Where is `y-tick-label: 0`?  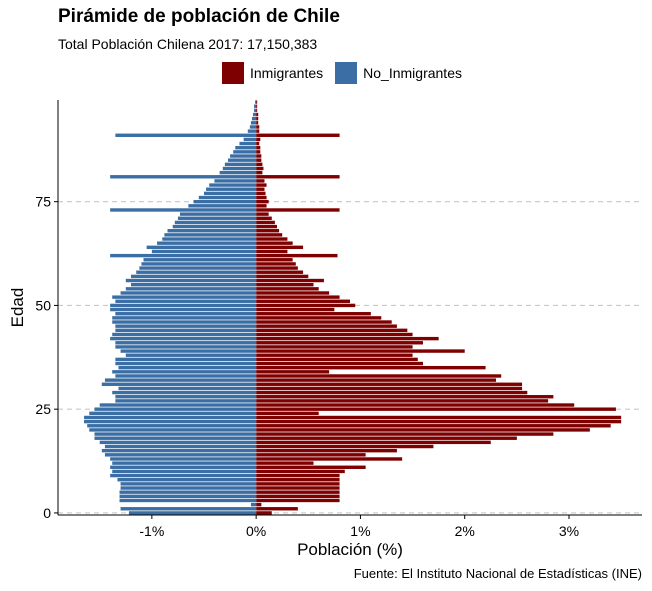
y-tick-label: 0 is located at coordinates (47, 513).